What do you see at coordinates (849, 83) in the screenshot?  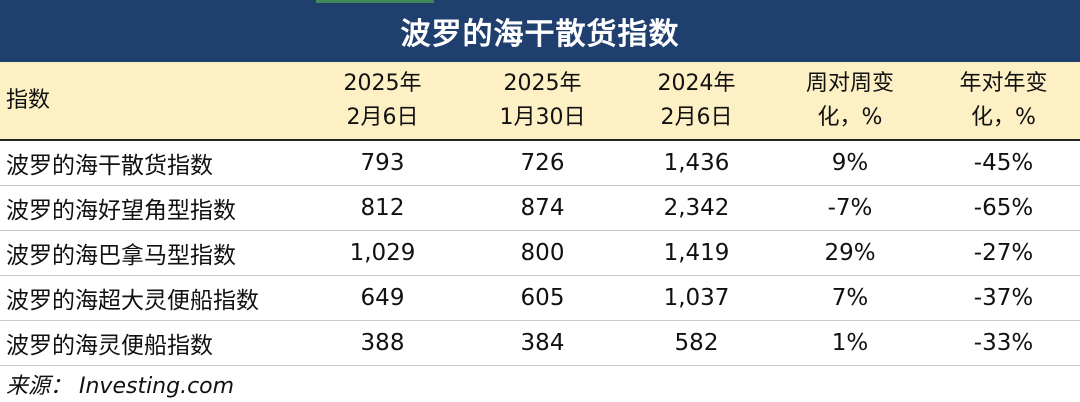 I see `header-line: 周对周变` at bounding box center [849, 83].